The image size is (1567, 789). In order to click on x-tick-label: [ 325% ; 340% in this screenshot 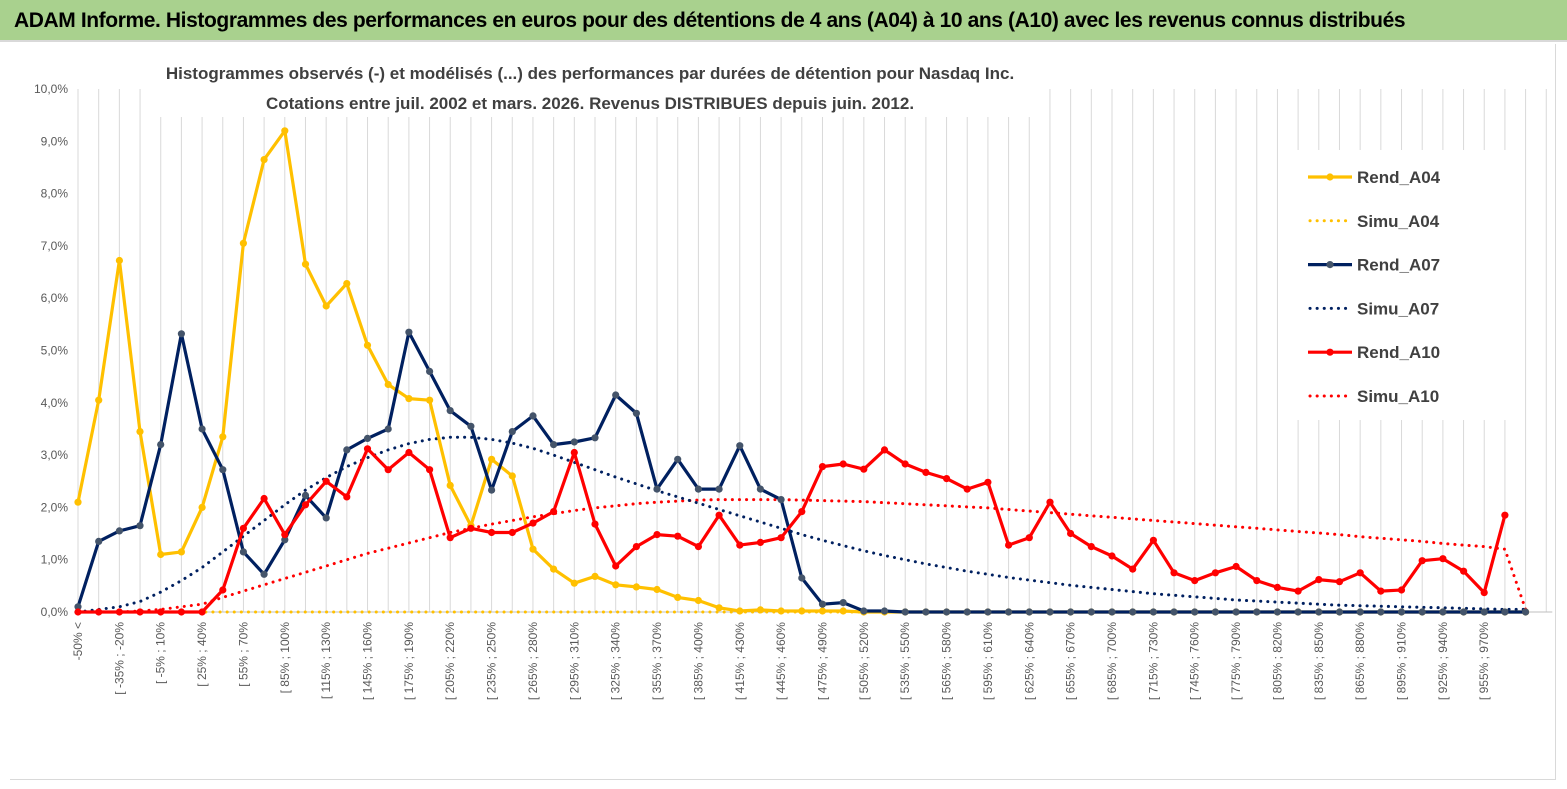, I will do `click(616, 661)`.